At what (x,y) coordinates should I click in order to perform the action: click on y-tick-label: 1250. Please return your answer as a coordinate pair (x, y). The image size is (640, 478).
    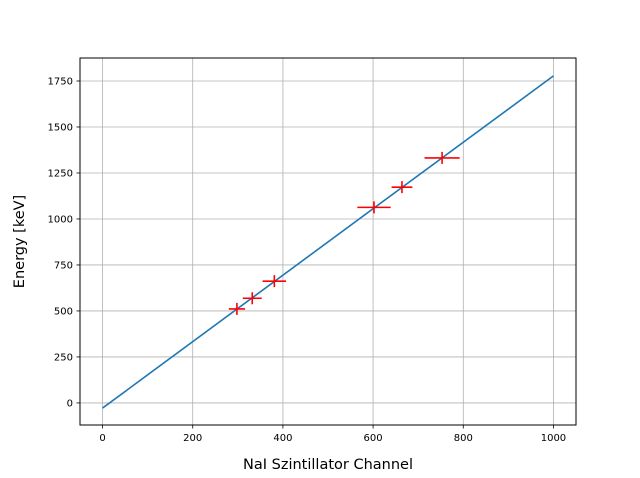
    Looking at the image, I should click on (60, 174).